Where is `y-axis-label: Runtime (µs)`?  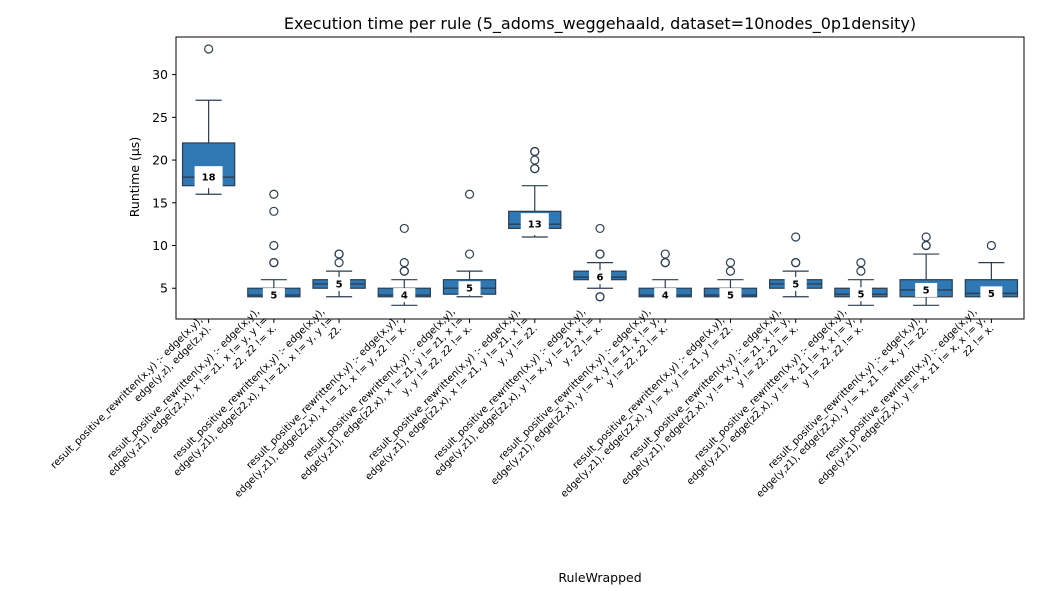 y-axis-label: Runtime (µs) is located at coordinates (134, 177).